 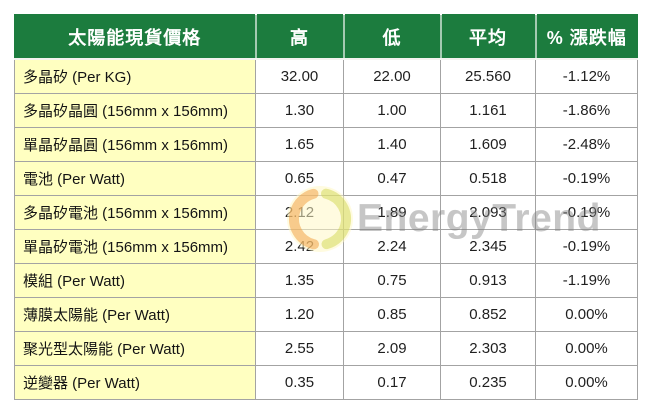 What do you see at coordinates (488, 348) in the screenshot?
I see `cell-avg: 2.303` at bounding box center [488, 348].